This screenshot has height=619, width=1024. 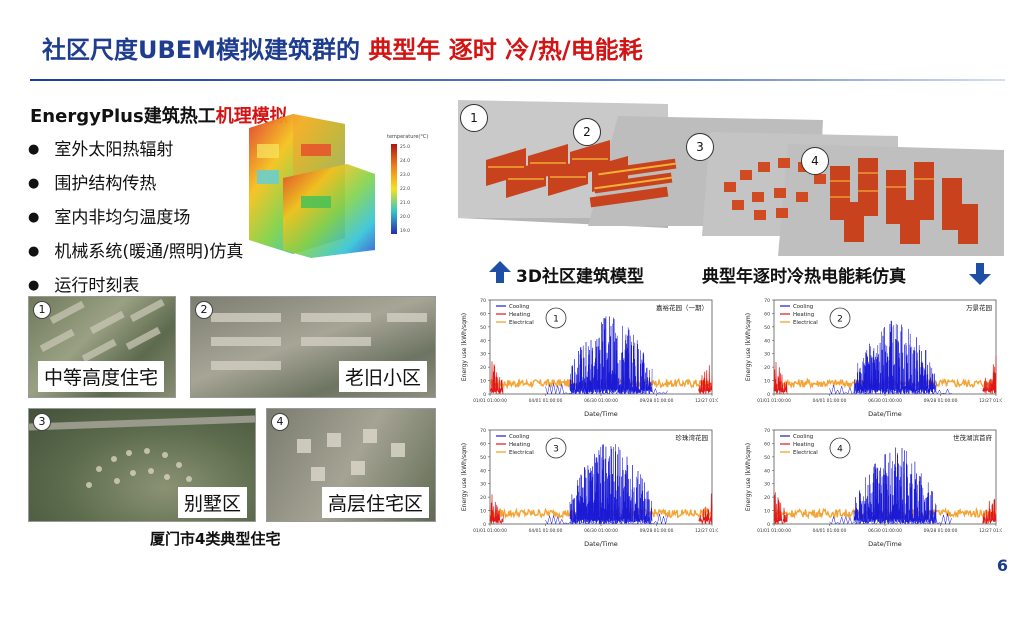 I want to click on community-name: 嘉裕花园（一期）, so click(x=682, y=307).